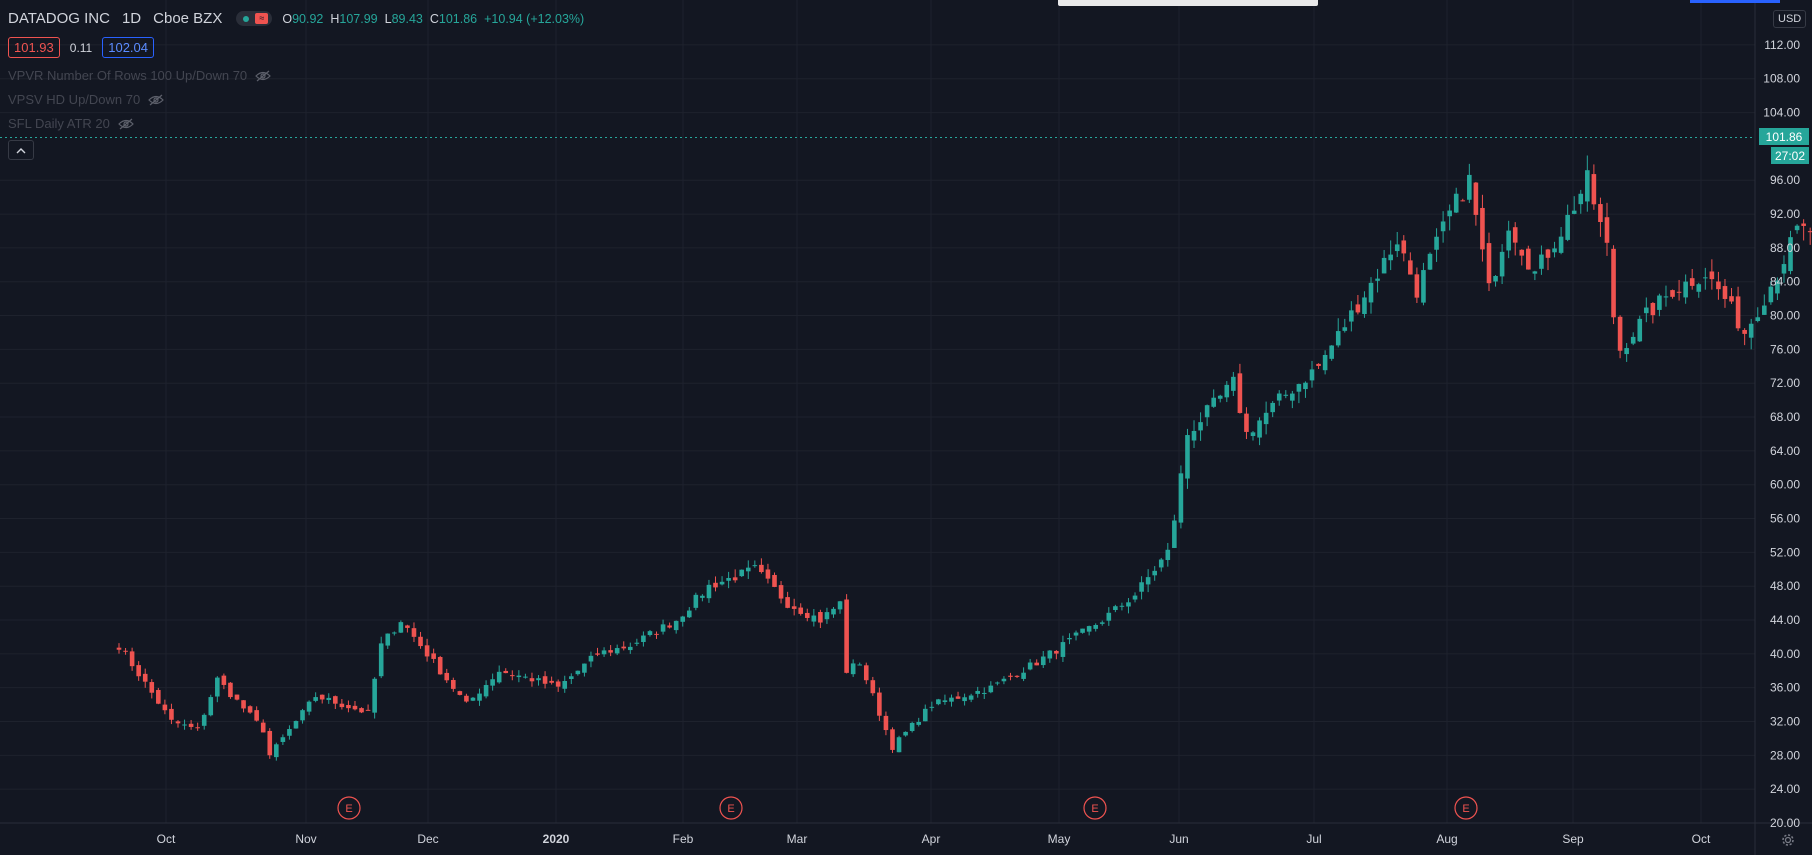 The image size is (1812, 855). I want to click on symbol-exchange: Cboe BZX, so click(188, 18).